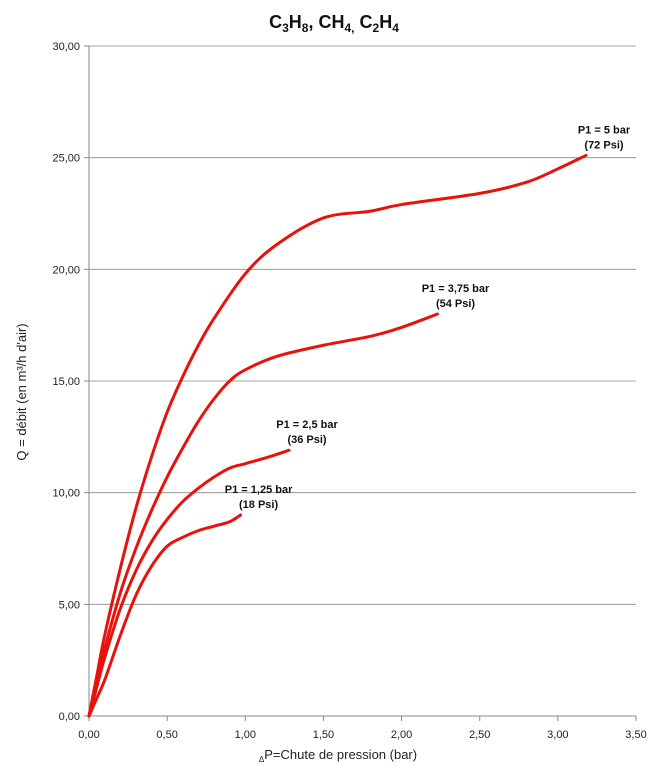  Describe the element at coordinates (66, 270) in the screenshot. I see `y-tick-label: 20,00` at that location.